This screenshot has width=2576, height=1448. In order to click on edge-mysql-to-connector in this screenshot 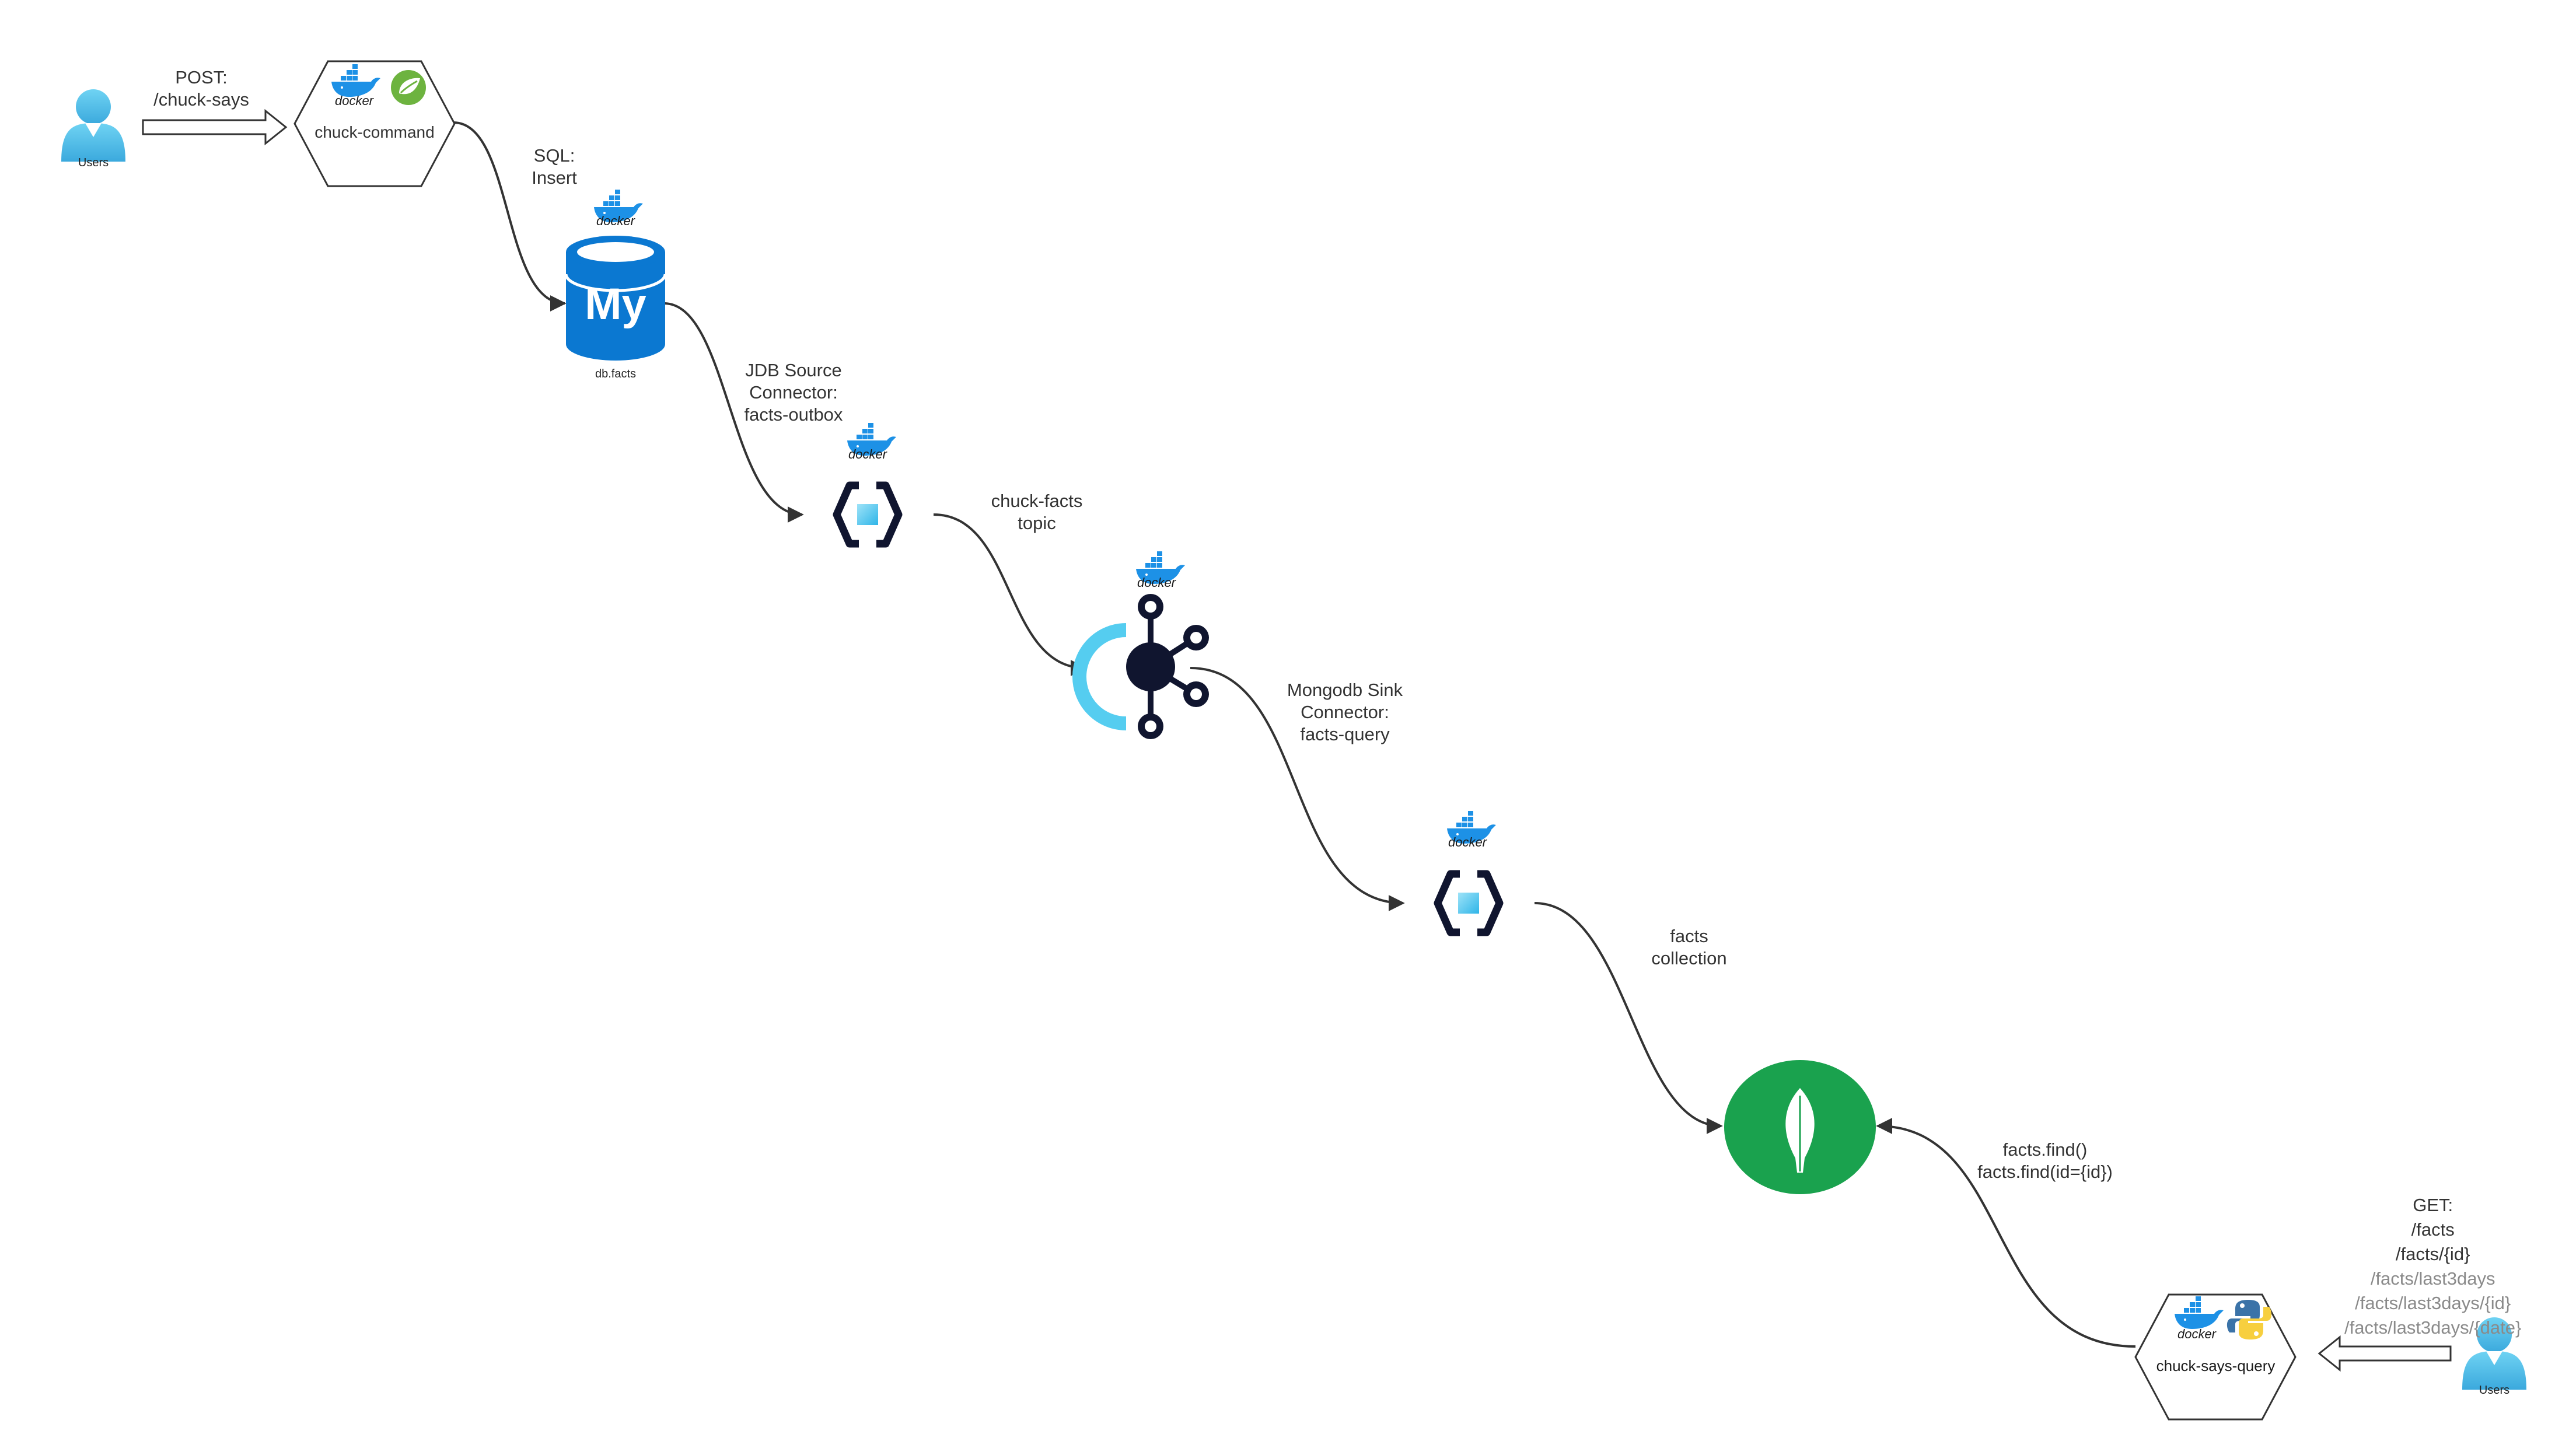, I will do `click(733, 412)`.